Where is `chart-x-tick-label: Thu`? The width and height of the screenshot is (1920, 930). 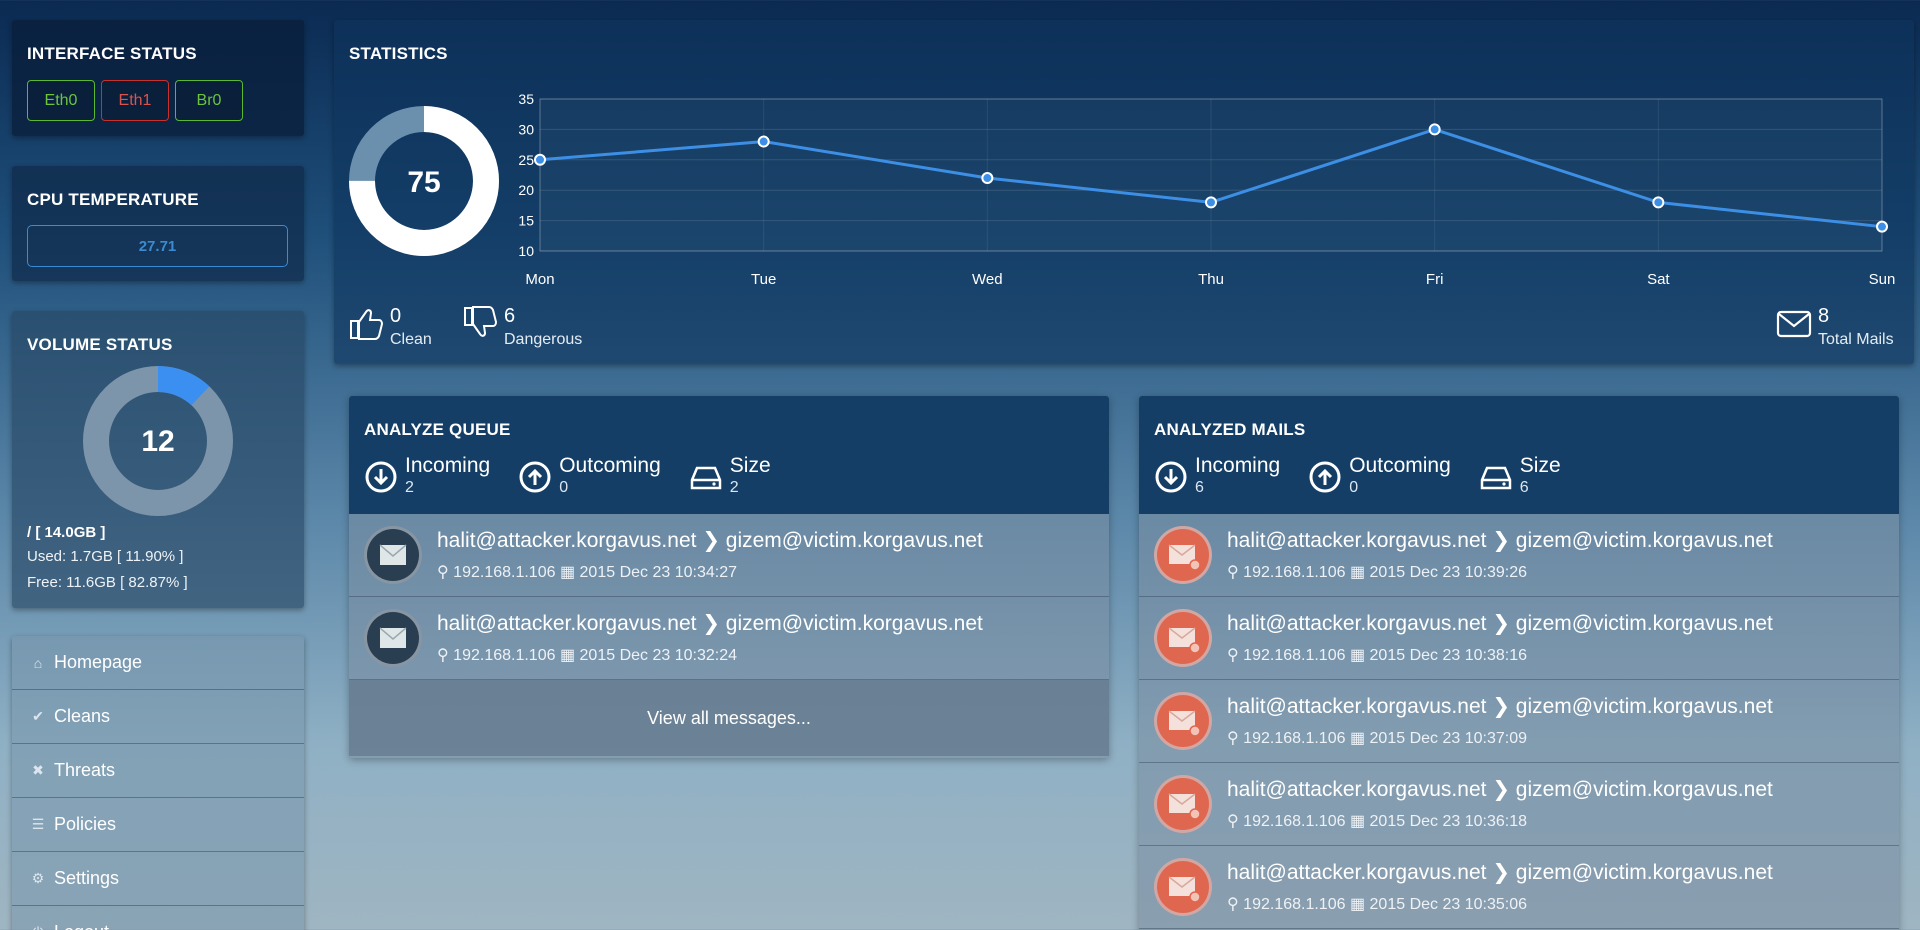 chart-x-tick-label: Thu is located at coordinates (1211, 279).